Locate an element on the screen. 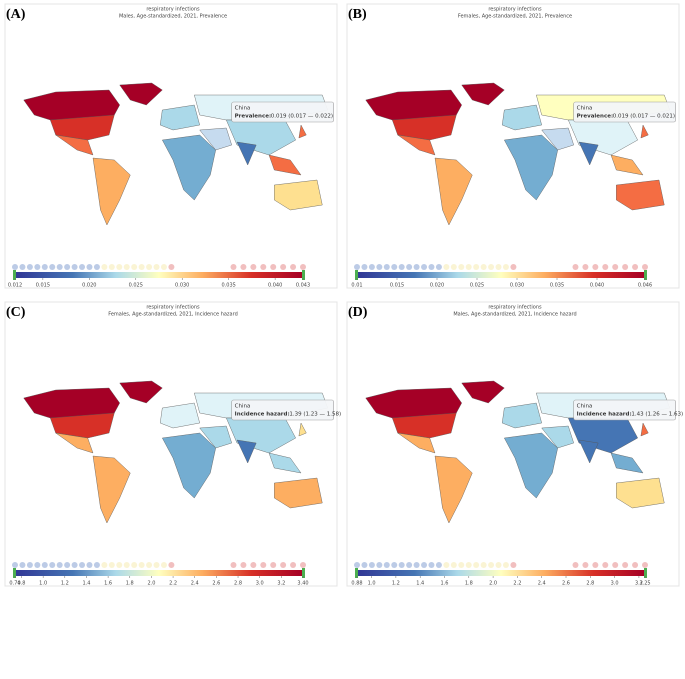  colorbar-tick-label: 2.2 is located at coordinates (173, 584).